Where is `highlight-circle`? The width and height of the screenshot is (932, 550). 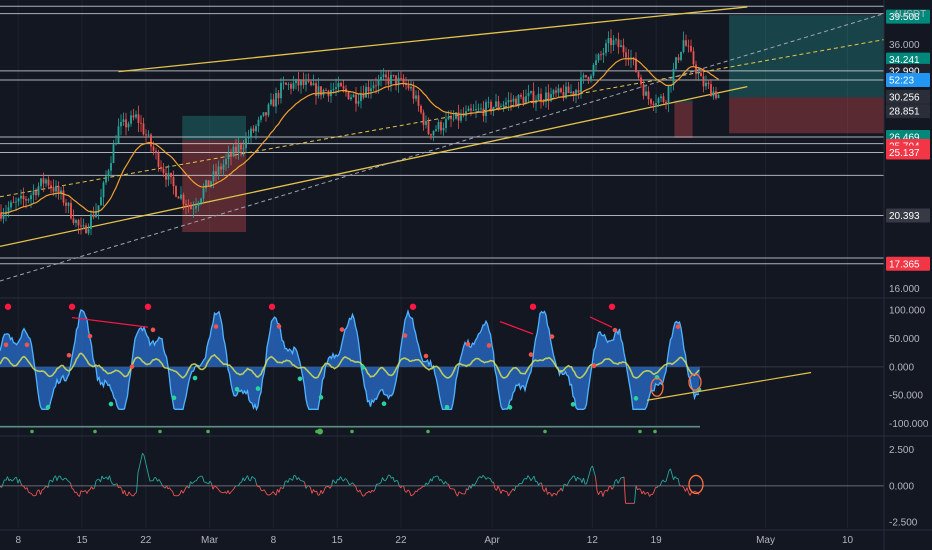 highlight-circle is located at coordinates (657, 387).